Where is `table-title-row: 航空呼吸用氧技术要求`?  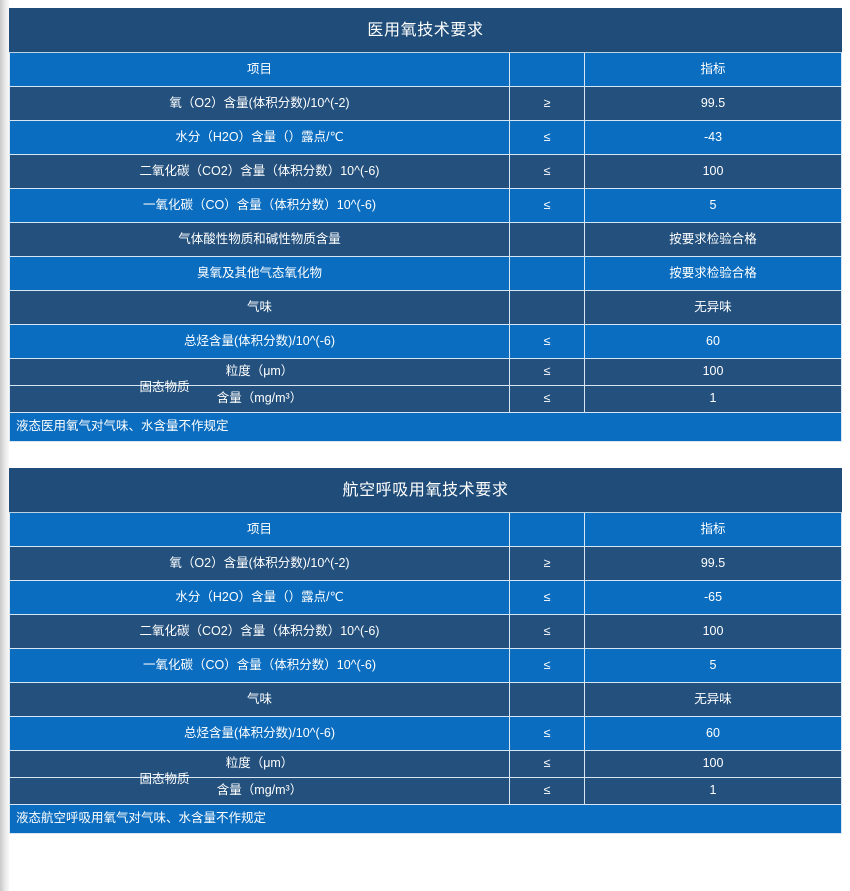
table-title-row: 航空呼吸用氧技术要求 is located at coordinates (425, 490).